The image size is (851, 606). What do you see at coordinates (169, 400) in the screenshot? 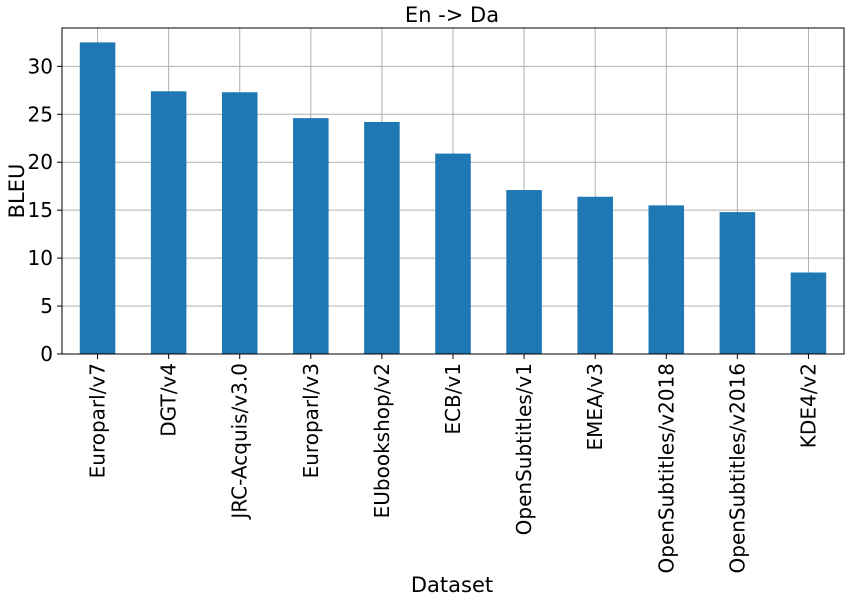
I see `x-tick-label: DGT/v4` at bounding box center [169, 400].